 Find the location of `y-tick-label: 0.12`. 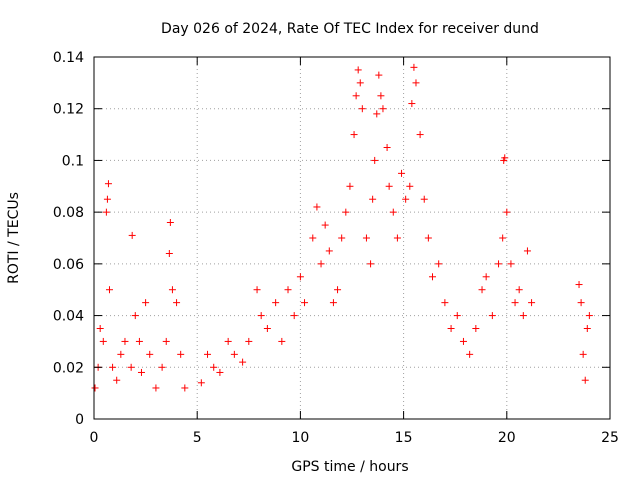

y-tick-label: 0.12 is located at coordinates (68, 110).